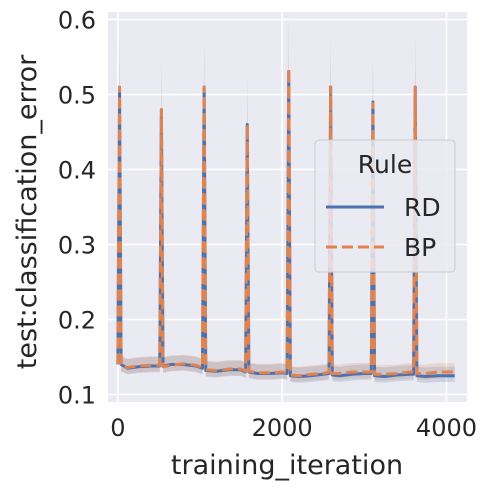 This screenshot has width=489, height=490. What do you see at coordinates (287, 465) in the screenshot?
I see `x-axis-label: training_iteration` at bounding box center [287, 465].